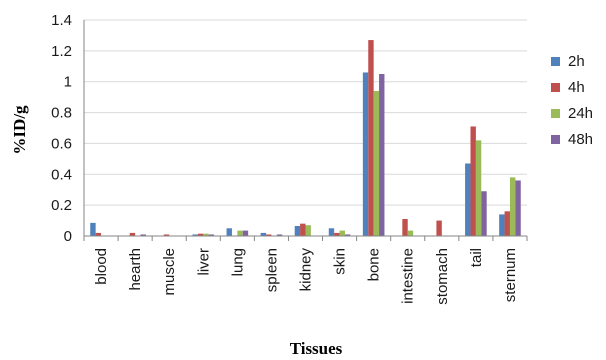 This screenshot has height=360, width=606. Describe the element at coordinates (473, 181) in the screenshot. I see `bar-4h-tail` at that location.